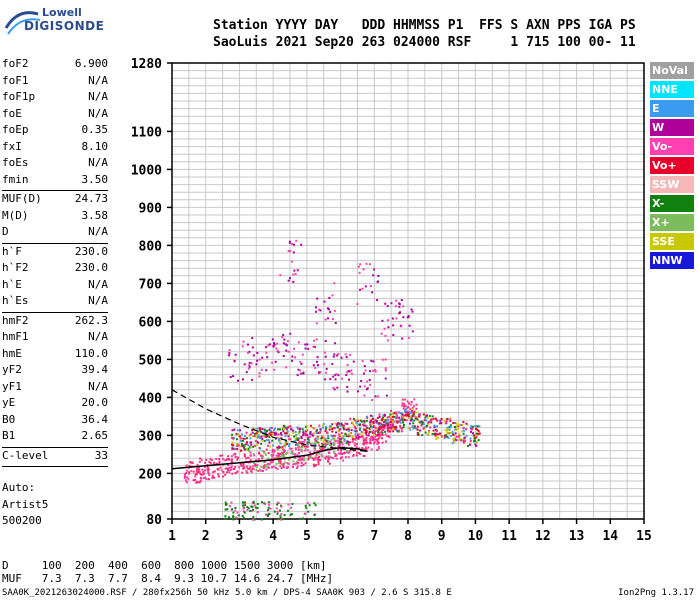  Describe the element at coordinates (98, 386) in the screenshot. I see `param-value: N/A` at that location.